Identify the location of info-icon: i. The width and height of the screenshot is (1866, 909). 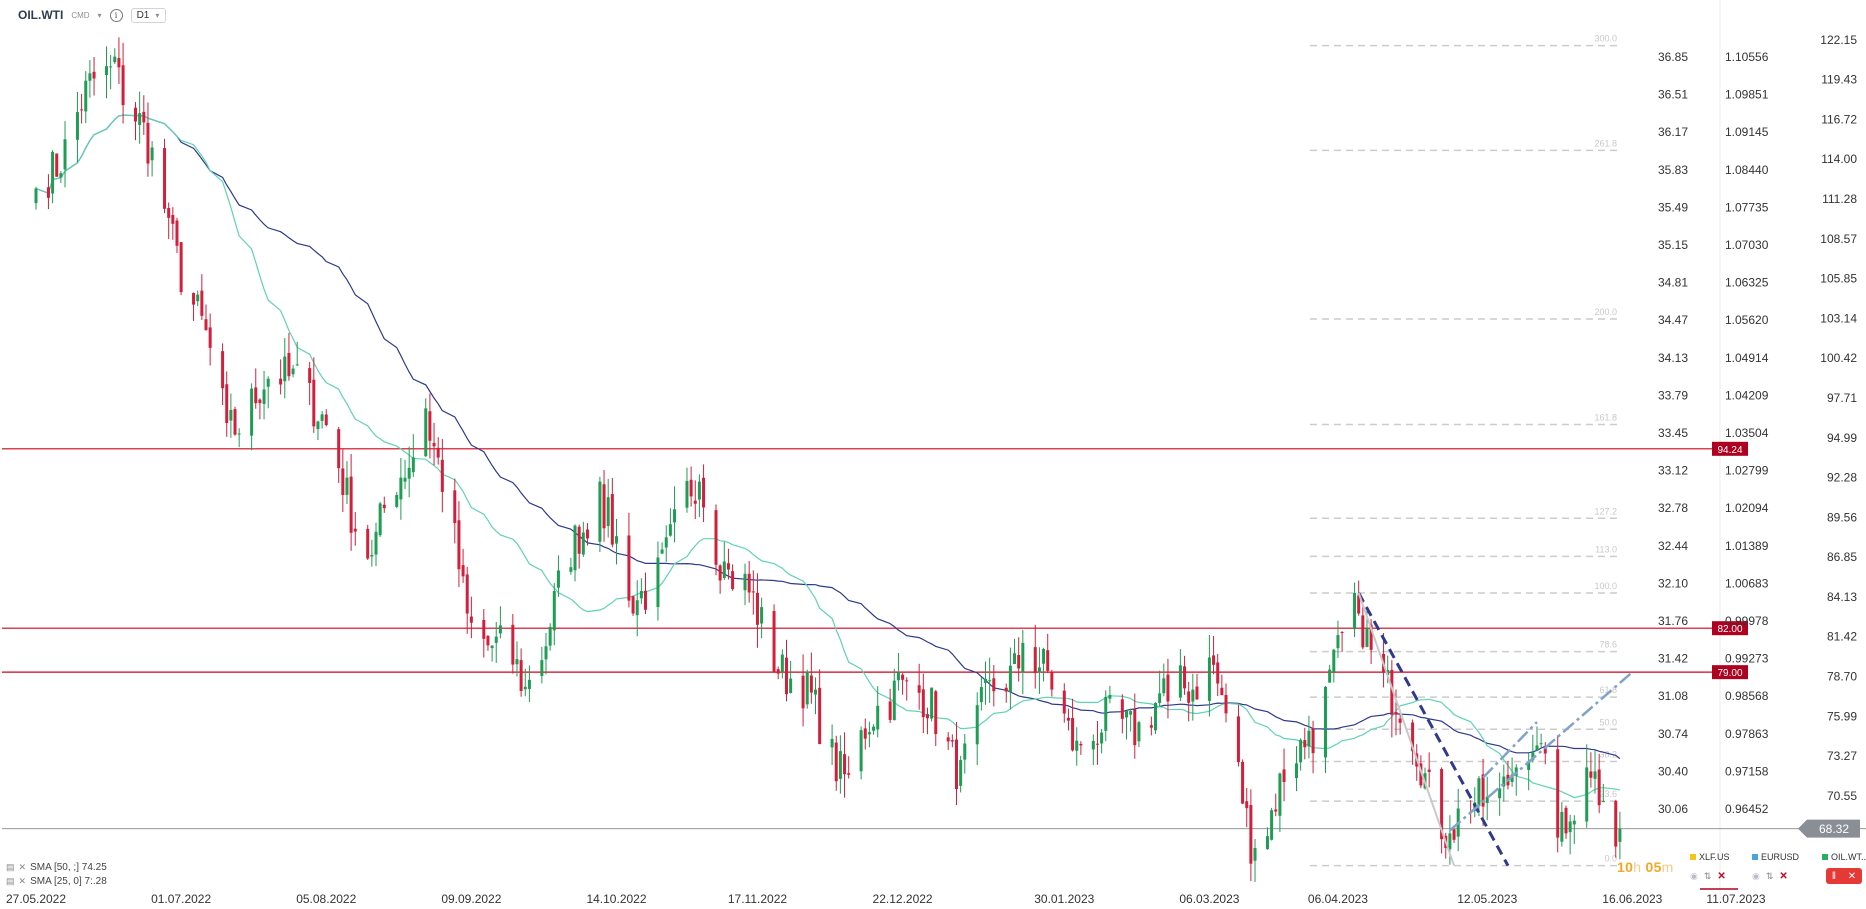
(116, 15).